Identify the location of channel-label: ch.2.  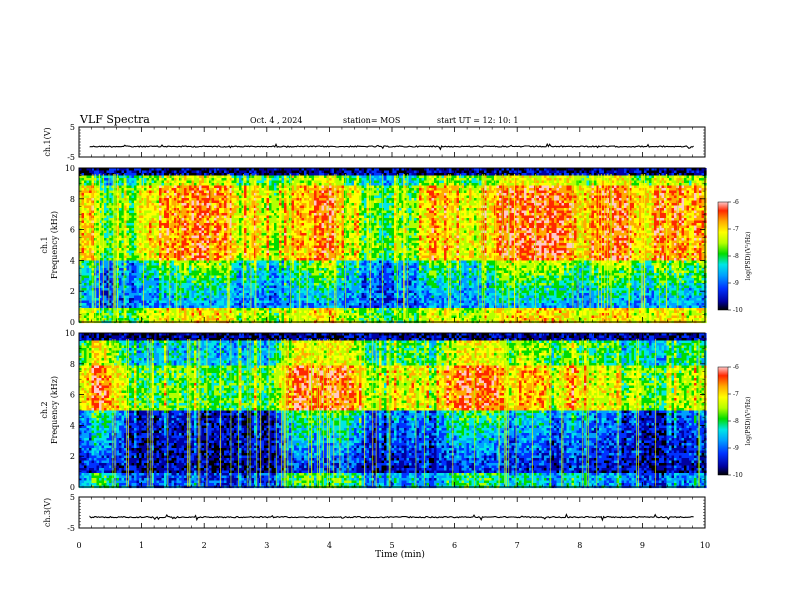
(44, 409).